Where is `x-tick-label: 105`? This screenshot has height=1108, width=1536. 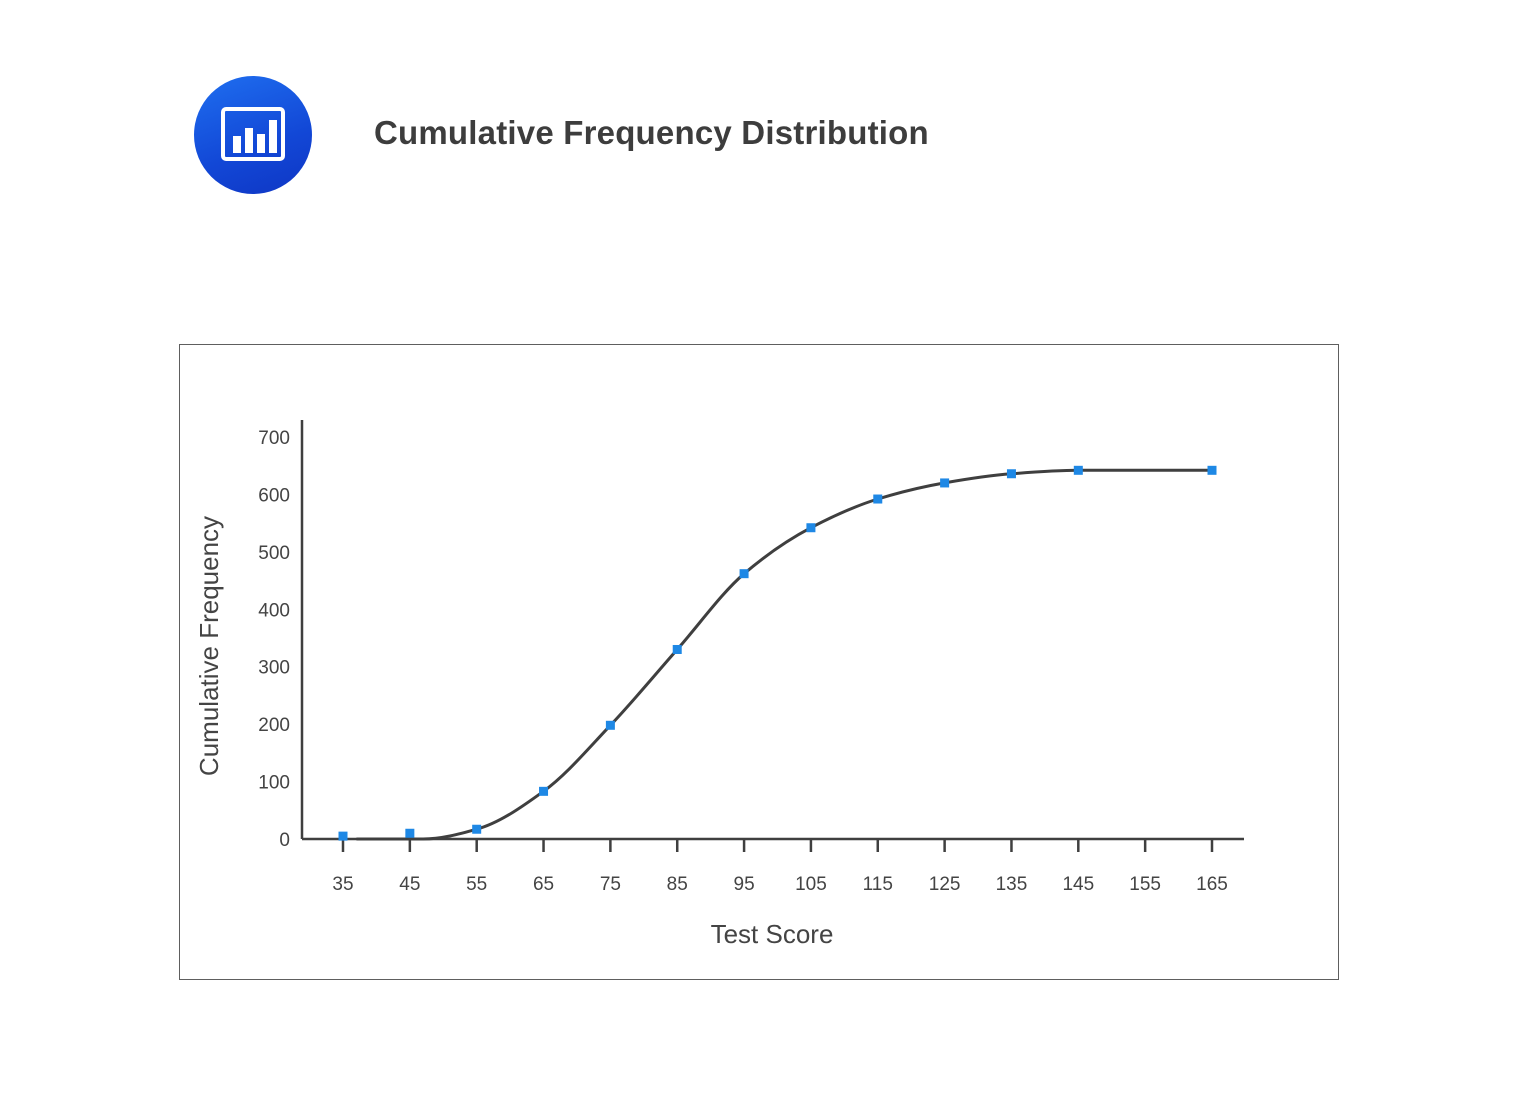 x-tick-label: 105 is located at coordinates (811, 884).